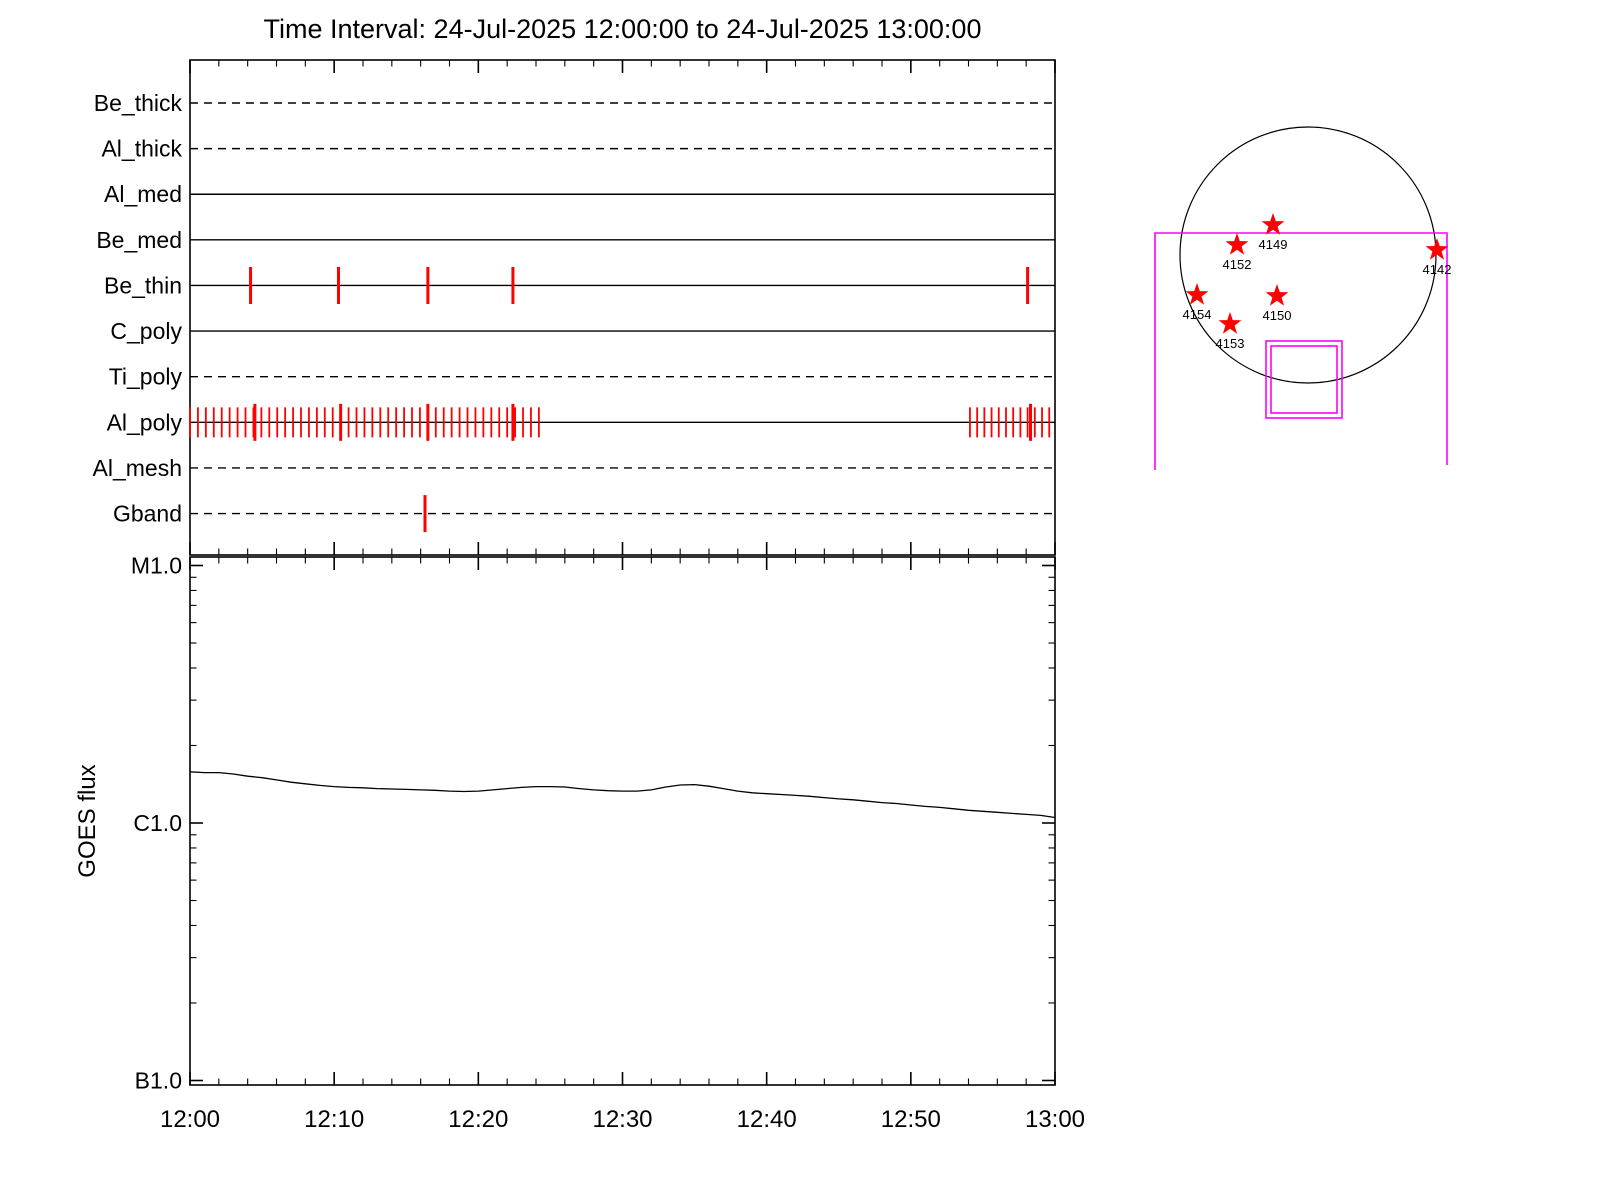  I want to click on x-tick-label-12:10: 12:10, so click(334, 1119).